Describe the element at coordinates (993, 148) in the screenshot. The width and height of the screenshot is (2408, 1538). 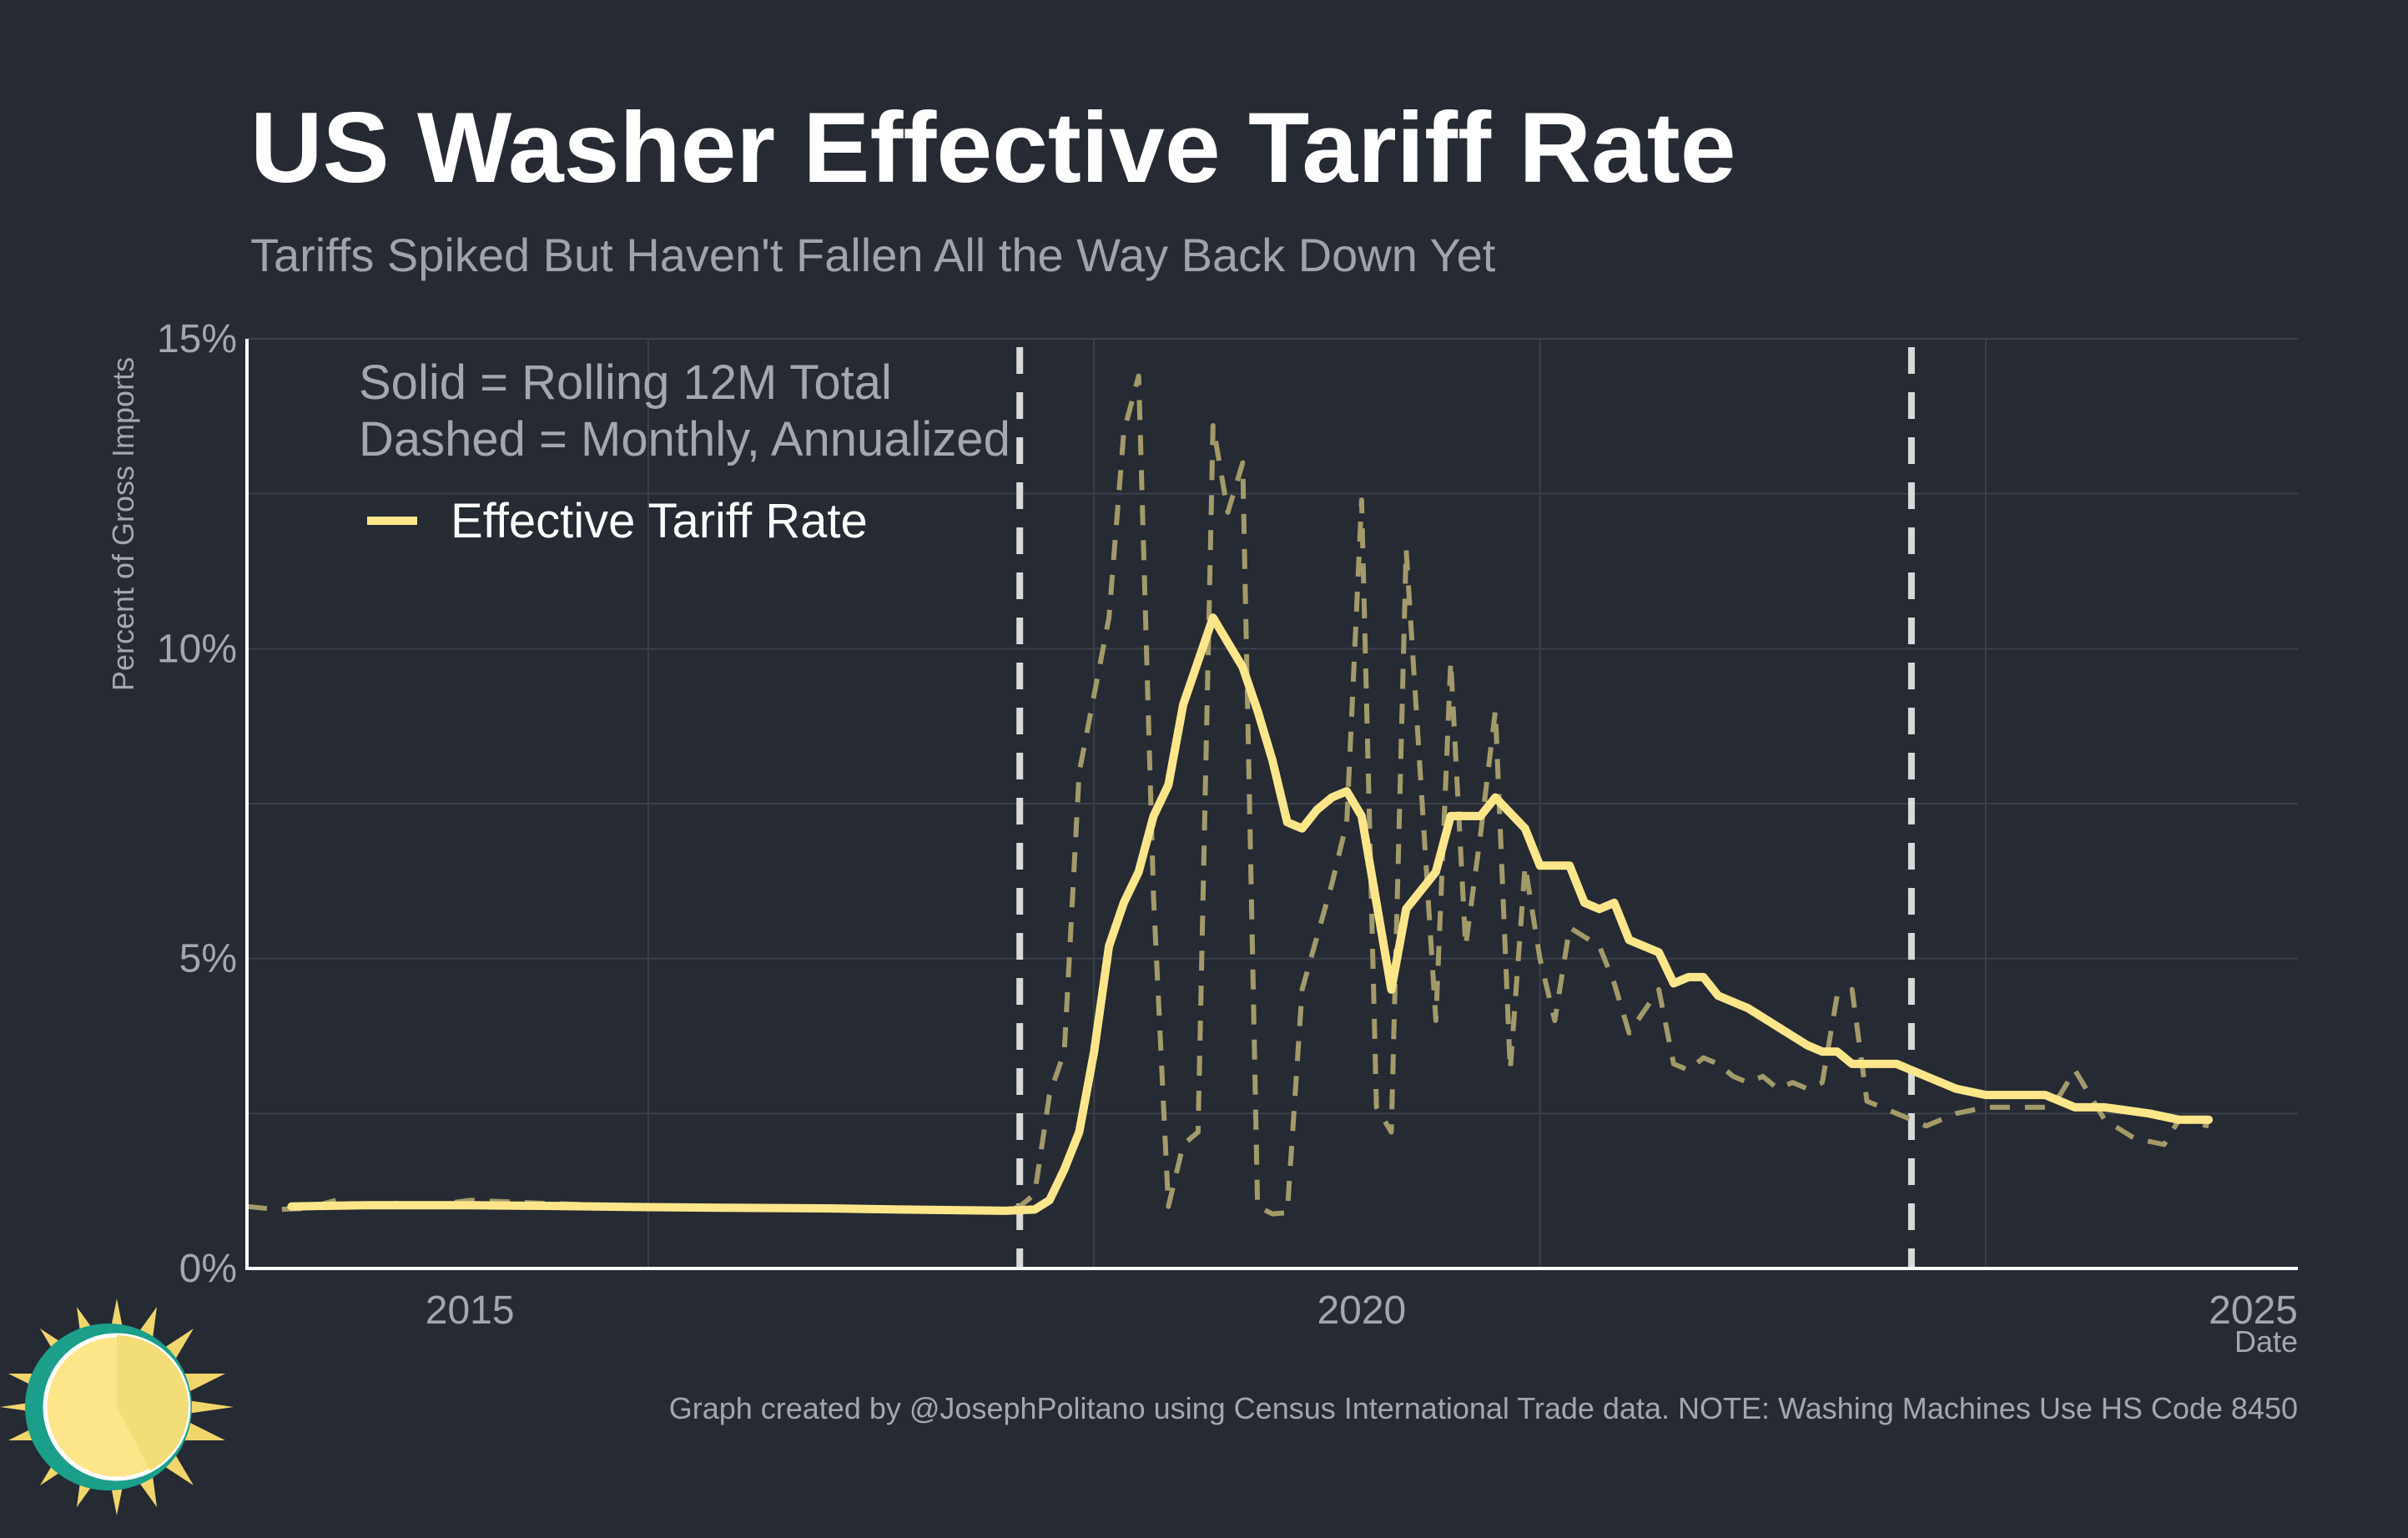
I see `chart-title: US Washer Effective Tariff Rate` at that location.